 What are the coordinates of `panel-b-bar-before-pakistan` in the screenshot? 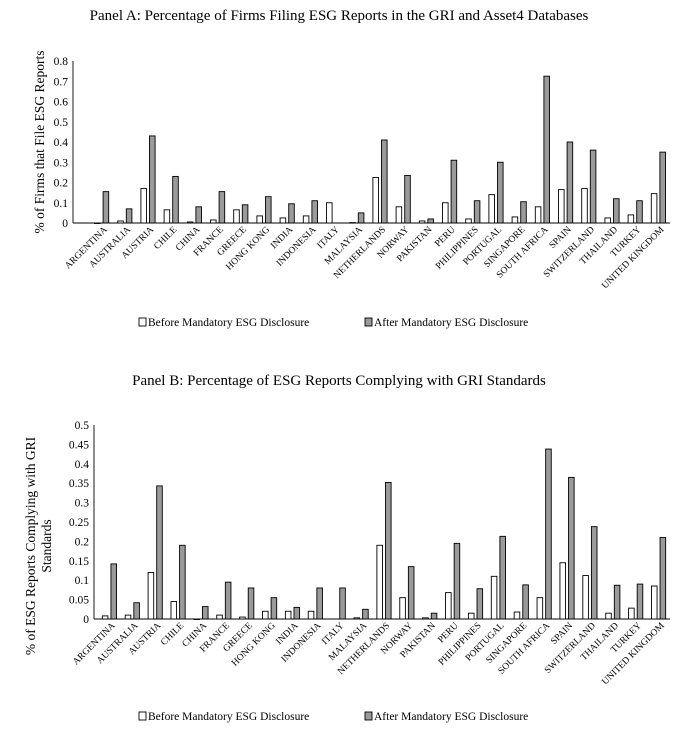 It's located at (425, 618).